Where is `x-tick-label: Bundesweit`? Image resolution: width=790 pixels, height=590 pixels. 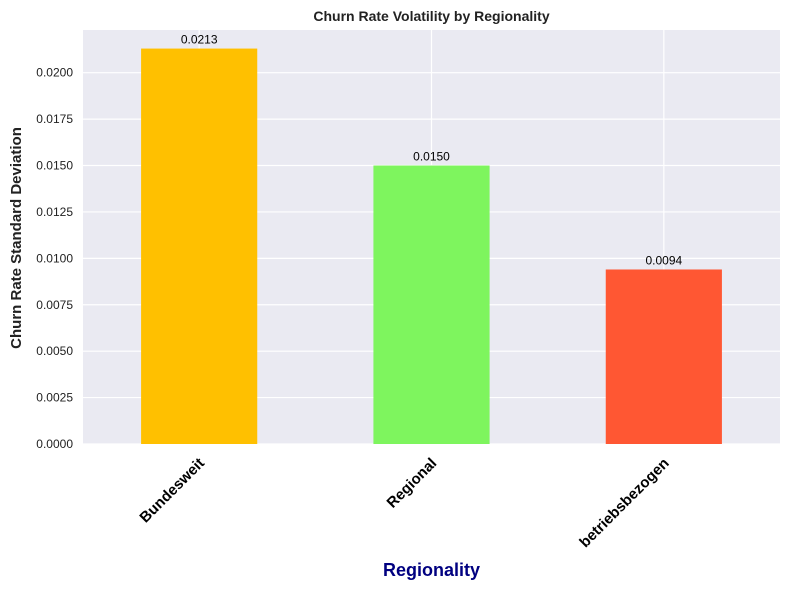
x-tick-label: Bundesweit is located at coordinates (172, 491).